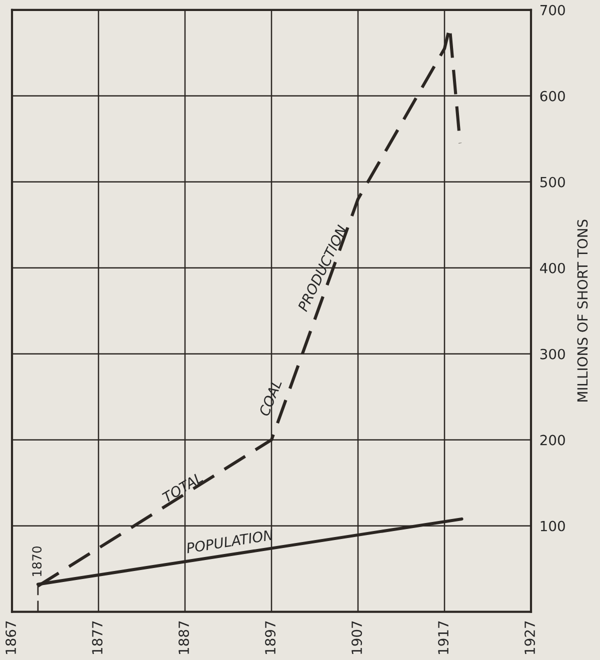 The height and width of the screenshot is (660, 600). I want to click on x-tick-label: 1927, so click(530, 637).